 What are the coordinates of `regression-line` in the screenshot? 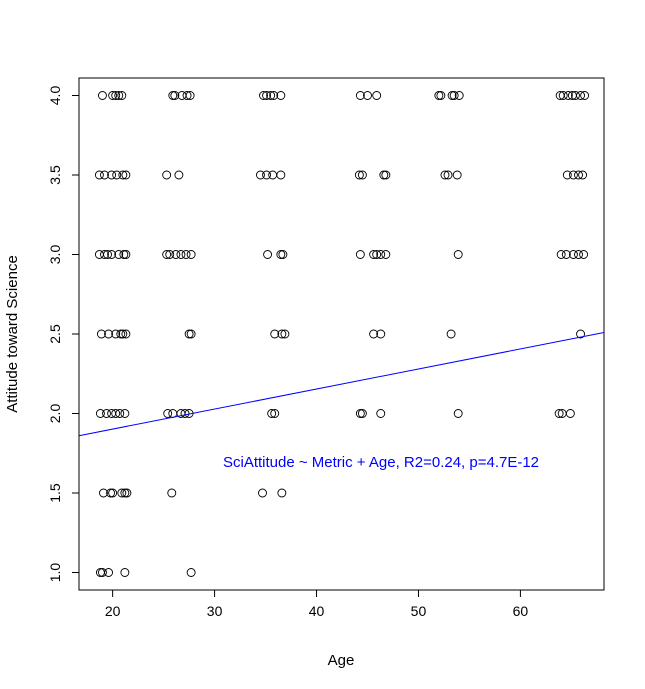 It's located at (341, 384).